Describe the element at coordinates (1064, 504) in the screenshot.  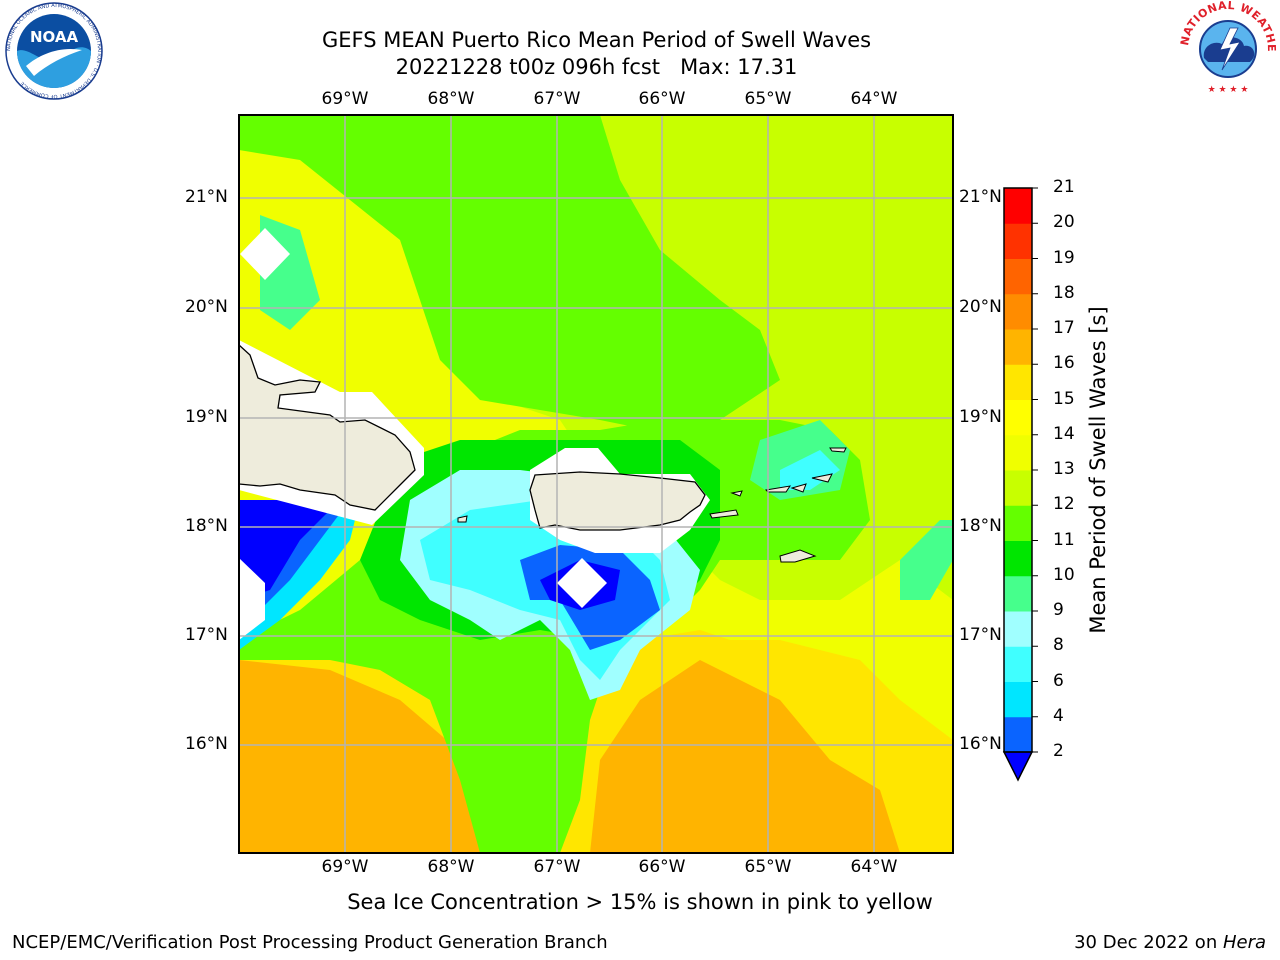
I see `colorbar-tick-label: 12` at that location.